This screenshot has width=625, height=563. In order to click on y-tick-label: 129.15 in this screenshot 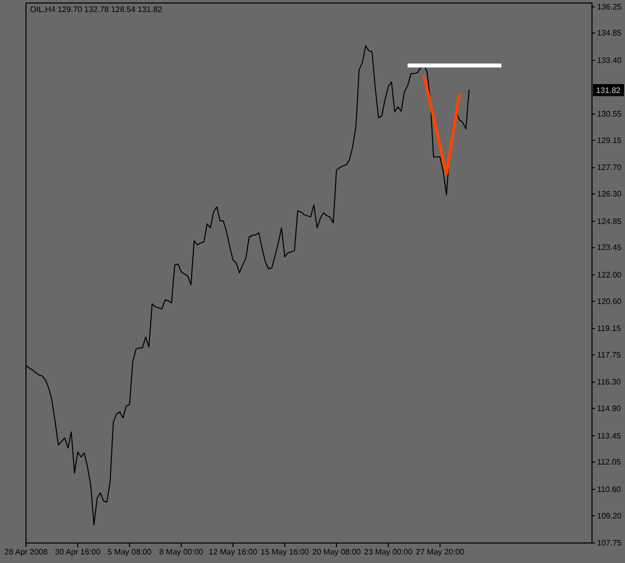, I will do `click(609, 140)`.